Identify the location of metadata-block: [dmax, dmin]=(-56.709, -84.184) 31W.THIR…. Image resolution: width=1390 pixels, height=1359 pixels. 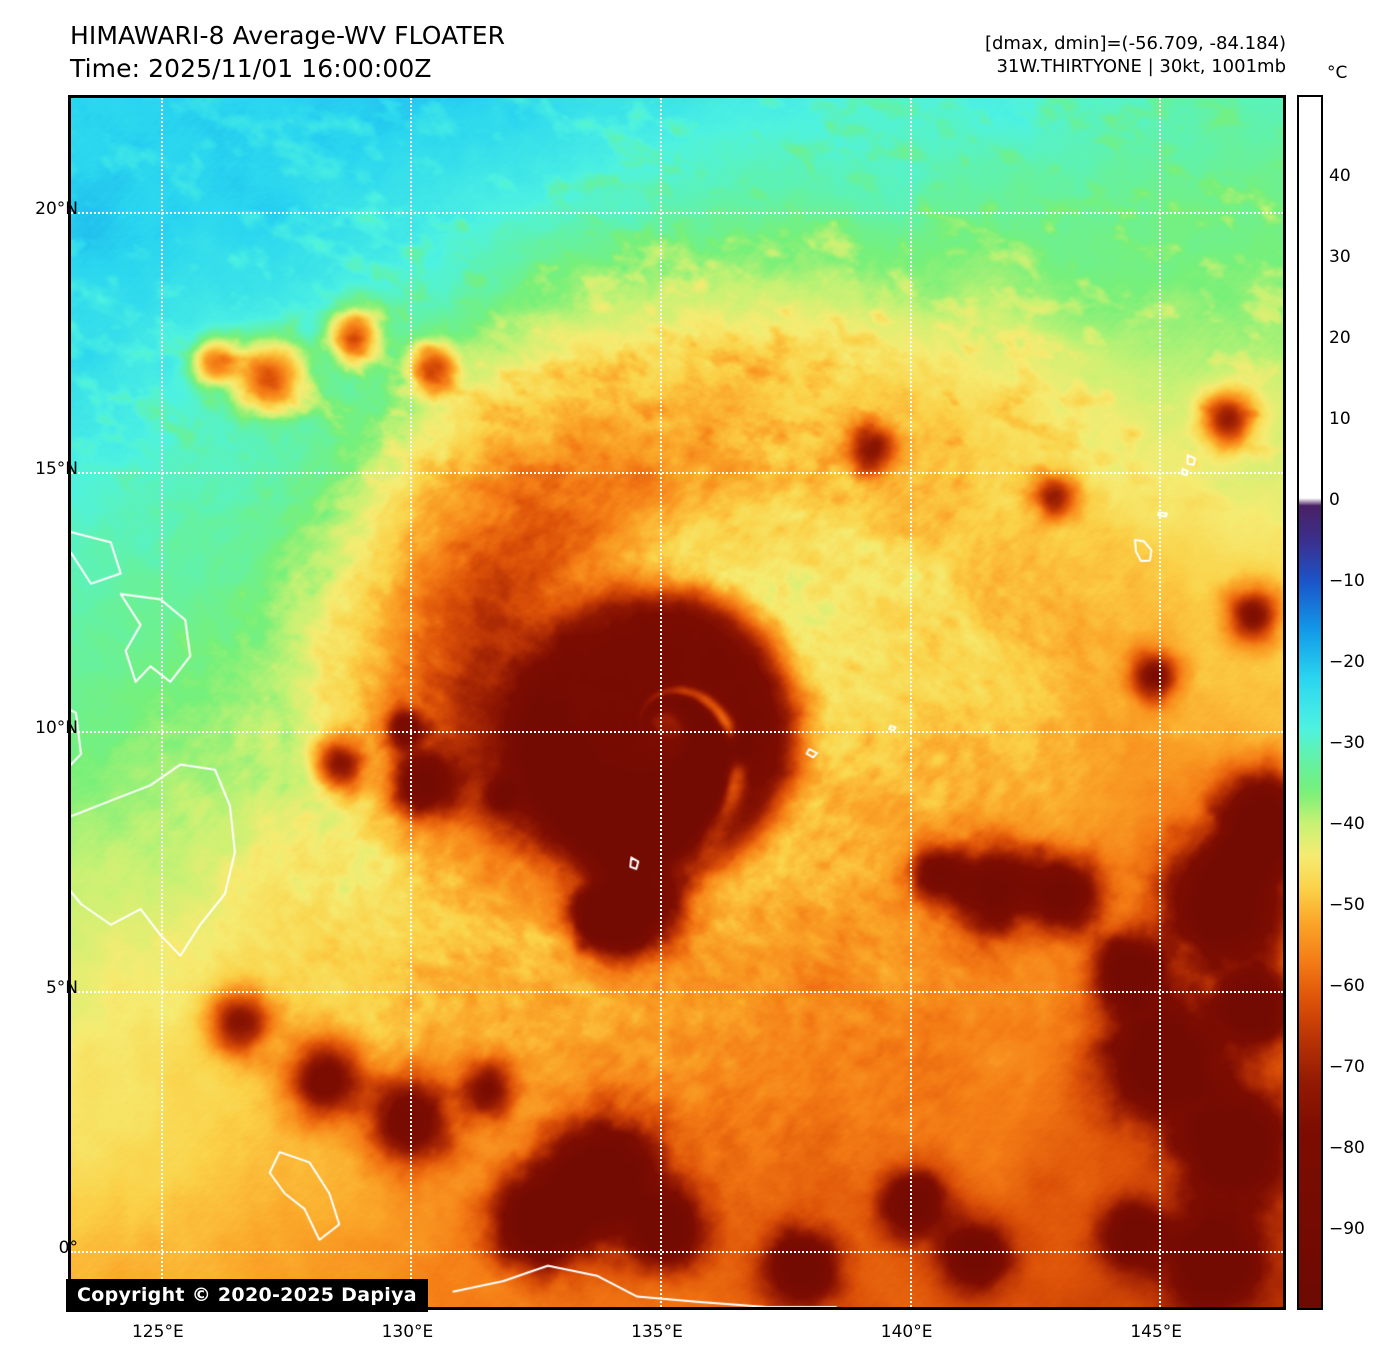
(1135, 55).